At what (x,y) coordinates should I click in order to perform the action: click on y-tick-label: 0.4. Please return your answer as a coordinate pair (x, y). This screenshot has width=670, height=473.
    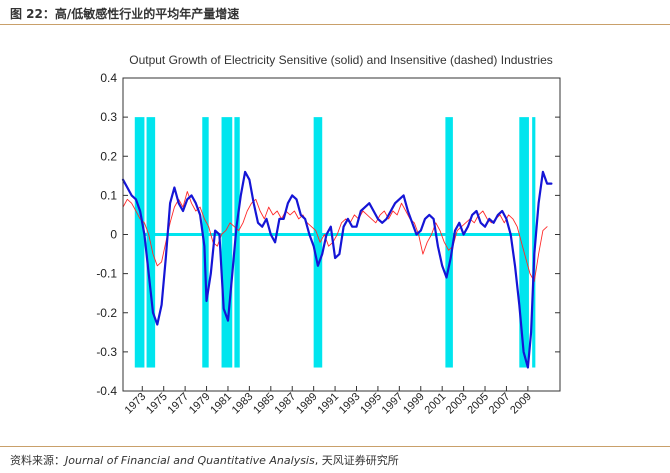
    Looking at the image, I should click on (108, 78).